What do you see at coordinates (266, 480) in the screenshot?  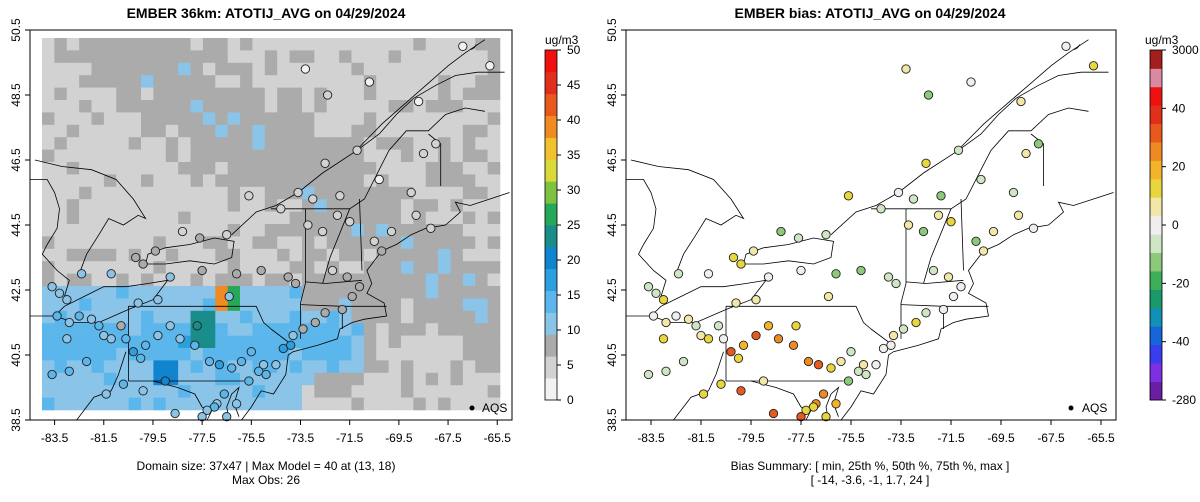 I see `caption-line-2: Max Obs: 26` at bounding box center [266, 480].